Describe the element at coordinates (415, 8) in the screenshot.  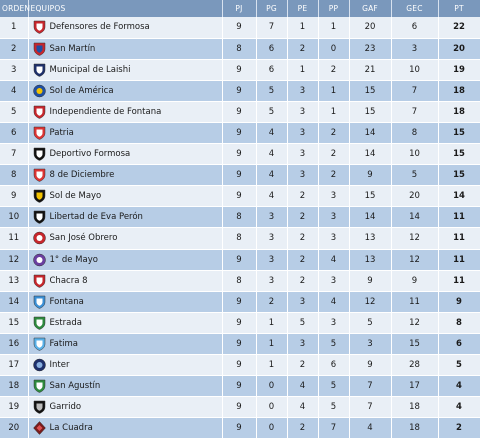
I see `header-gec: GEC` at that location.